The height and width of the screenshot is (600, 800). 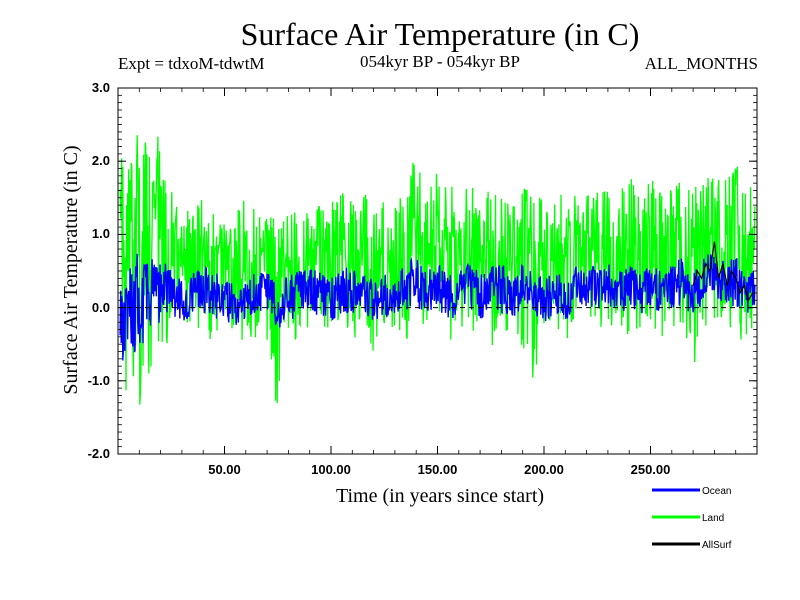 What do you see at coordinates (717, 545) in the screenshot?
I see `legend-label-allsurf: AllSurf` at bounding box center [717, 545].